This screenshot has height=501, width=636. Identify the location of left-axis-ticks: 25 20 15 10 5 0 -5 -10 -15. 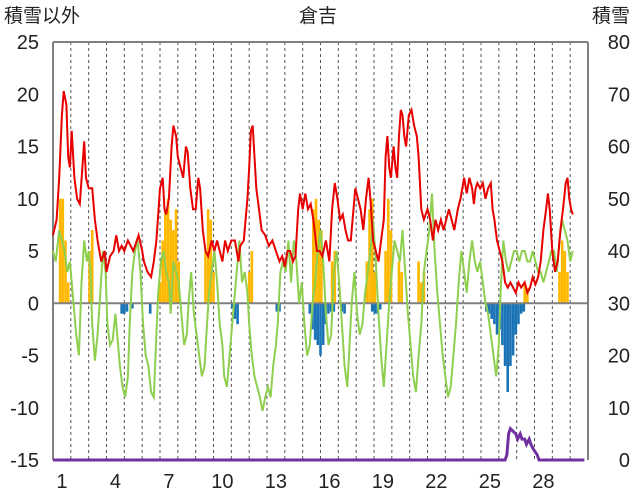
(24, 252).